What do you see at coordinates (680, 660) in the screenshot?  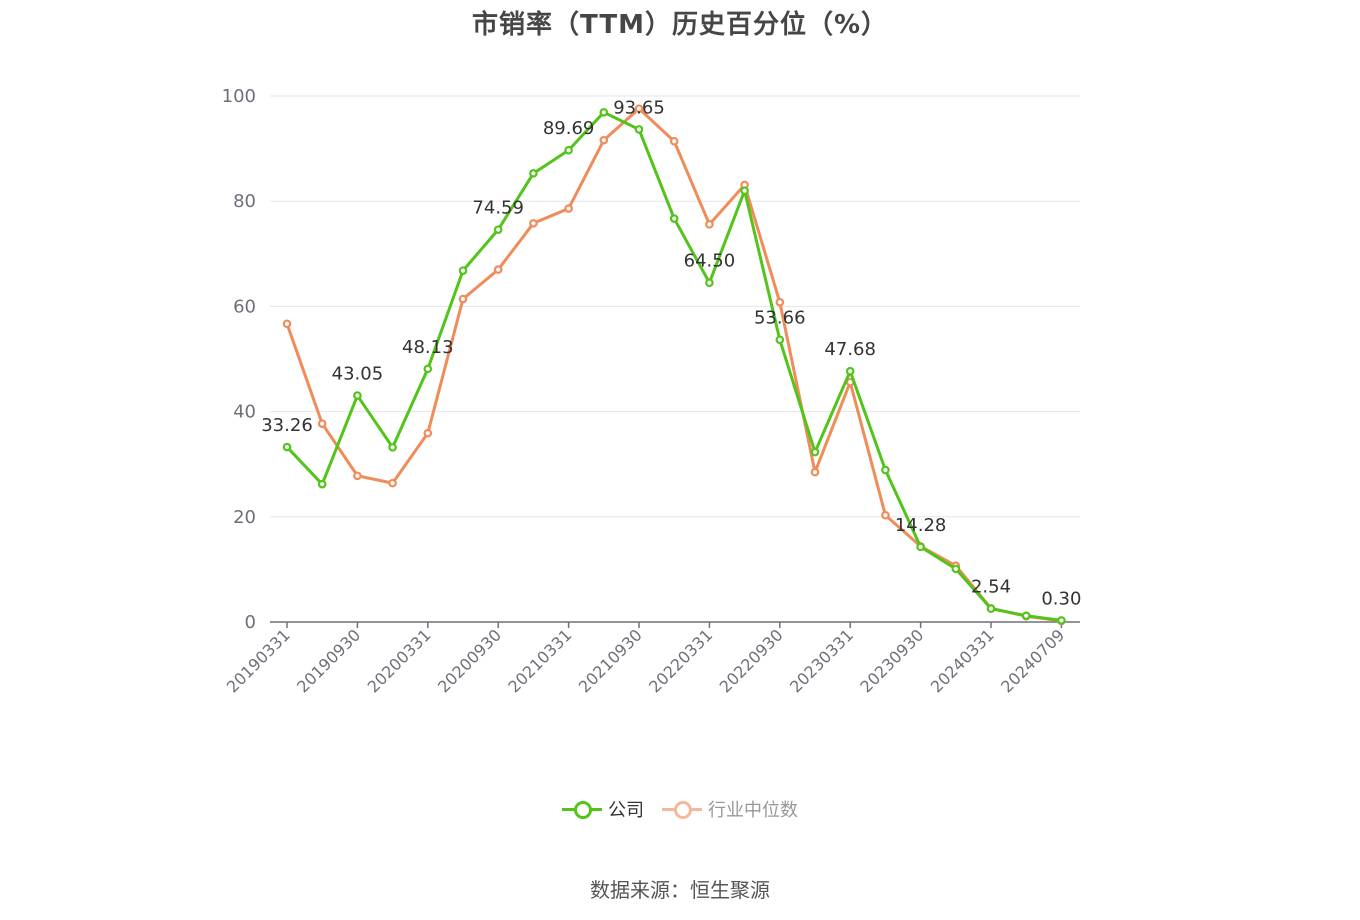 I see `x-tick-label: 20220331` at bounding box center [680, 660].